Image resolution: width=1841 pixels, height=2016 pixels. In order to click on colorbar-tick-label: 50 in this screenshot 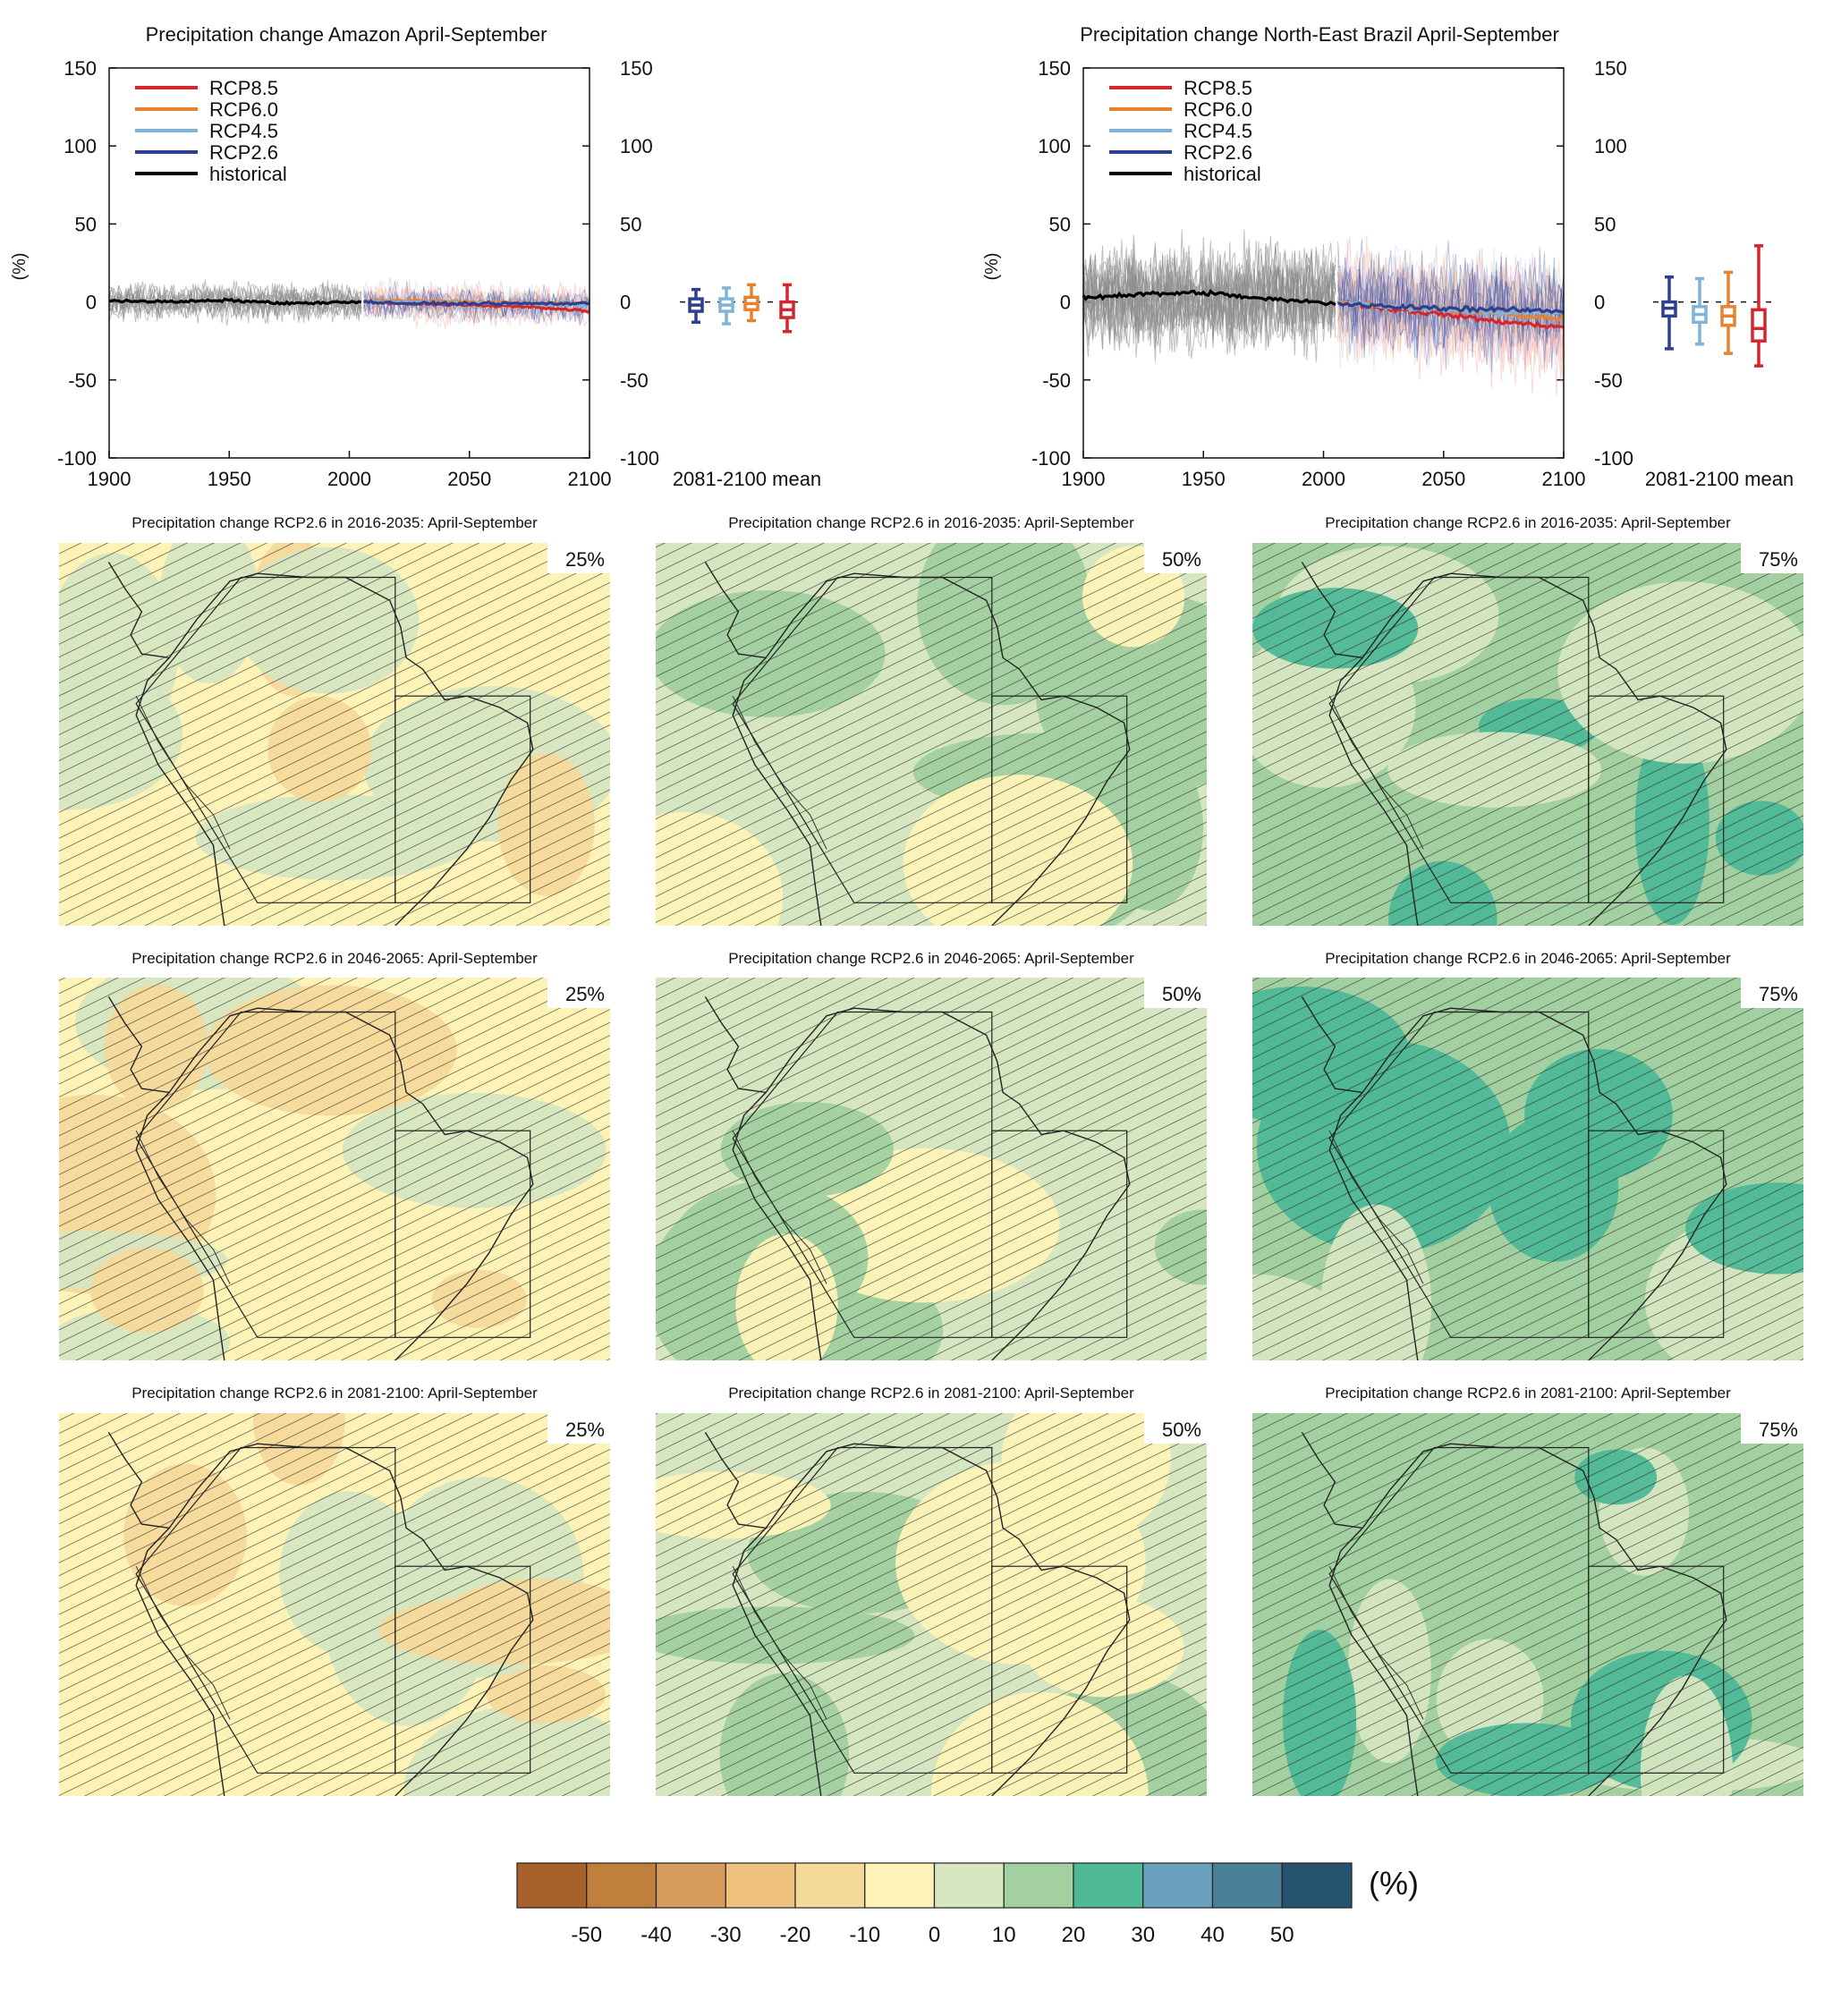, I will do `click(1282, 1935)`.